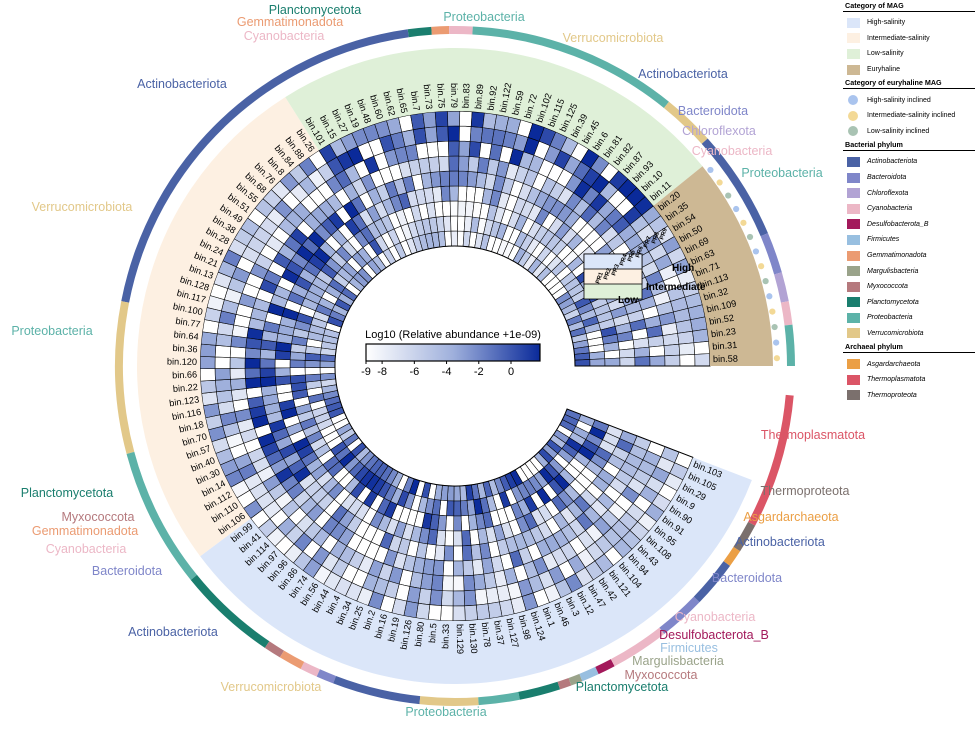 This screenshot has height=733, width=975. Describe the element at coordinates (895, 333) in the screenshot. I see `legend-bacterial-label: Verrucomicrobiota` at that location.